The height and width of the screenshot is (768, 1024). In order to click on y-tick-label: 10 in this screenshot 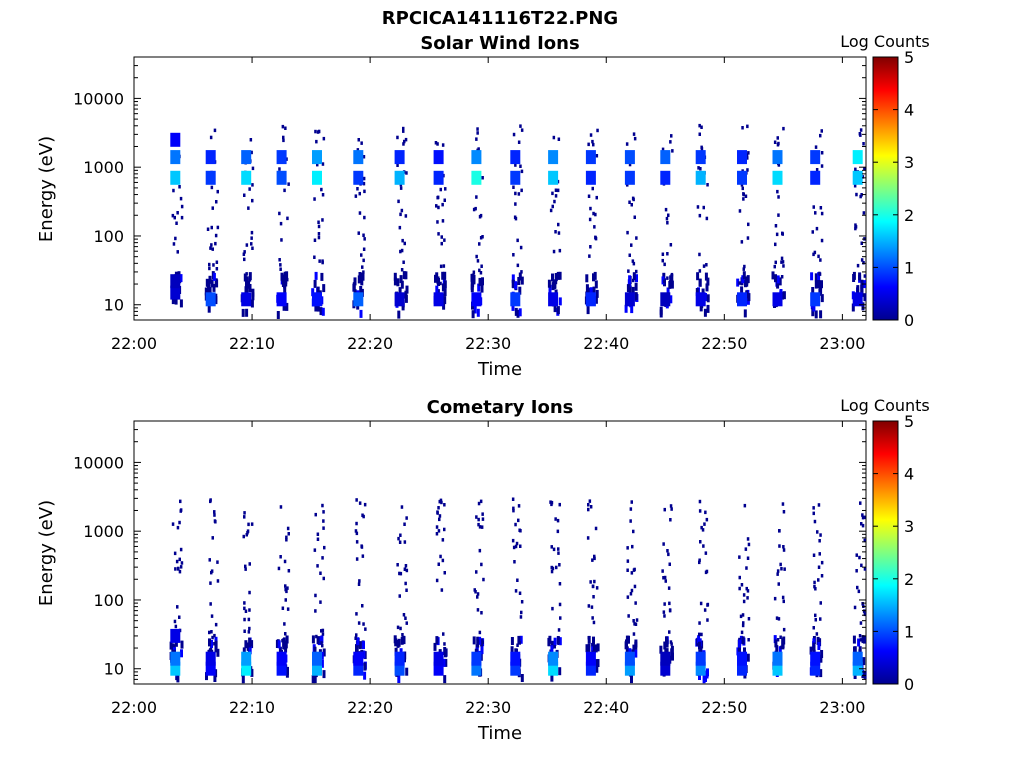, I will do `click(114, 669)`.